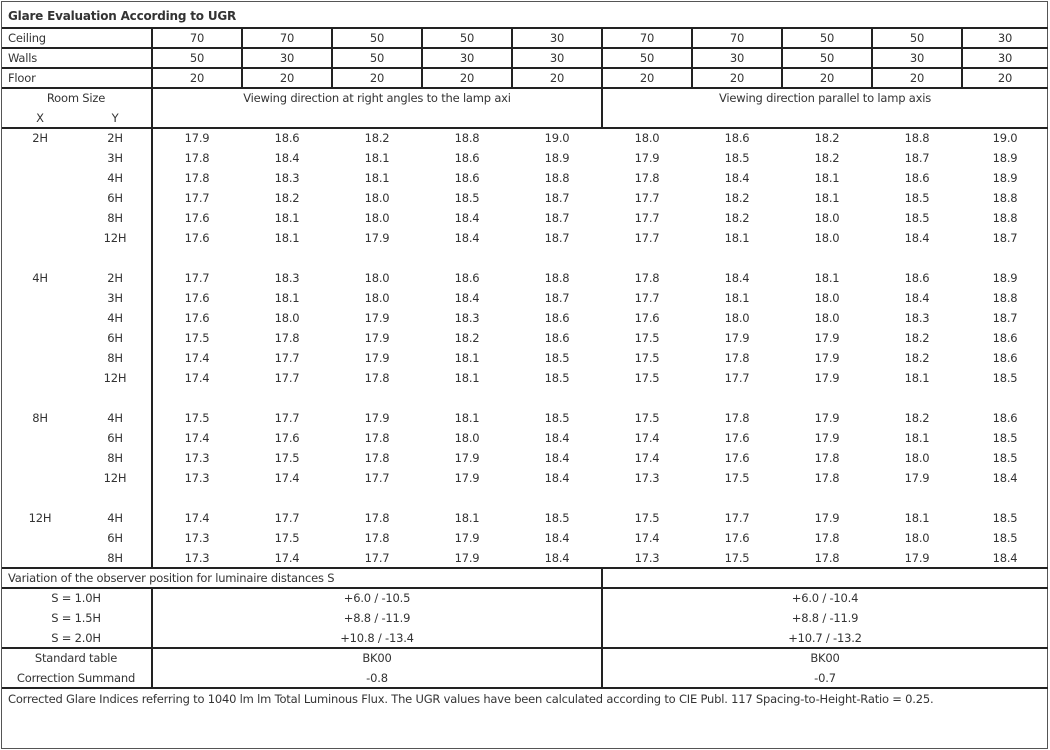 The width and height of the screenshot is (1050, 750). I want to click on room-size-x-header: X, so click(40, 118).